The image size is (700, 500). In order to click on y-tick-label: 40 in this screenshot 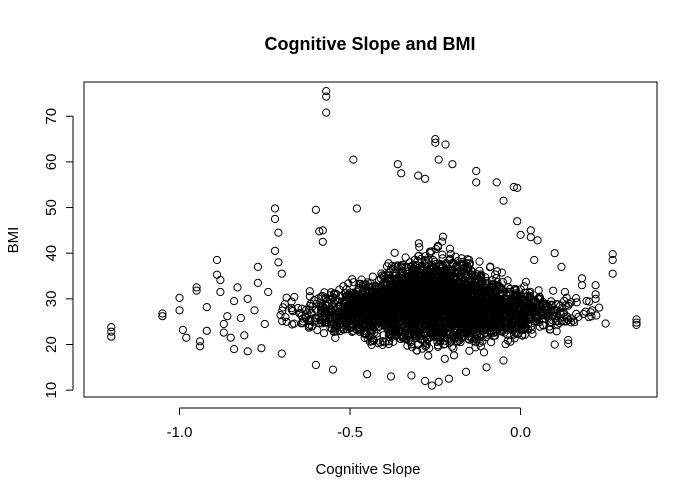, I will do `click(51, 253)`.